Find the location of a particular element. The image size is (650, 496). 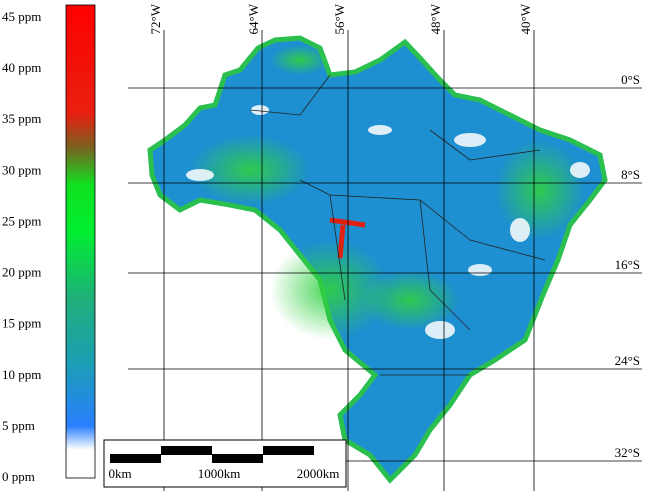

longitude-label: 40°W is located at coordinates (525, 18).